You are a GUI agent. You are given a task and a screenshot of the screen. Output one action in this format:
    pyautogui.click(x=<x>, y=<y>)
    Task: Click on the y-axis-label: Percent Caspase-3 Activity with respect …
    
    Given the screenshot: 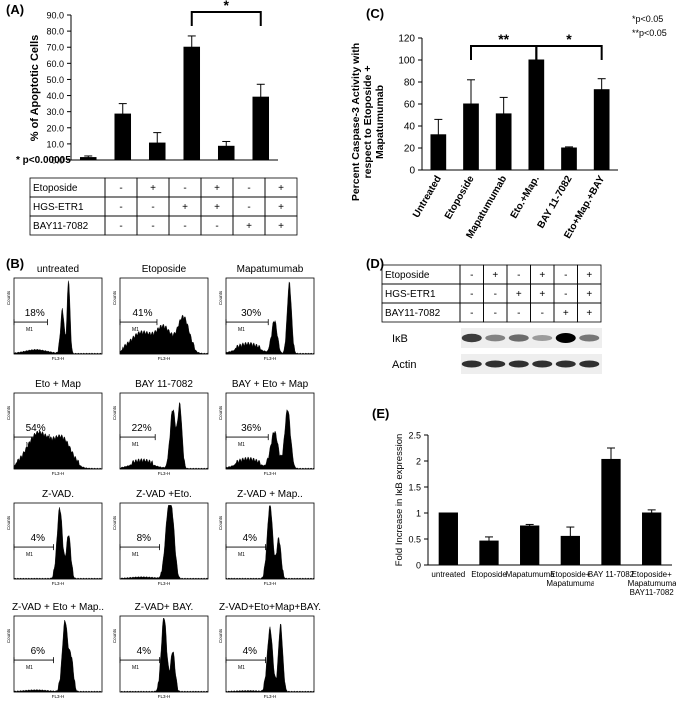 What is the action you would take?
    pyautogui.click(x=368, y=122)
    